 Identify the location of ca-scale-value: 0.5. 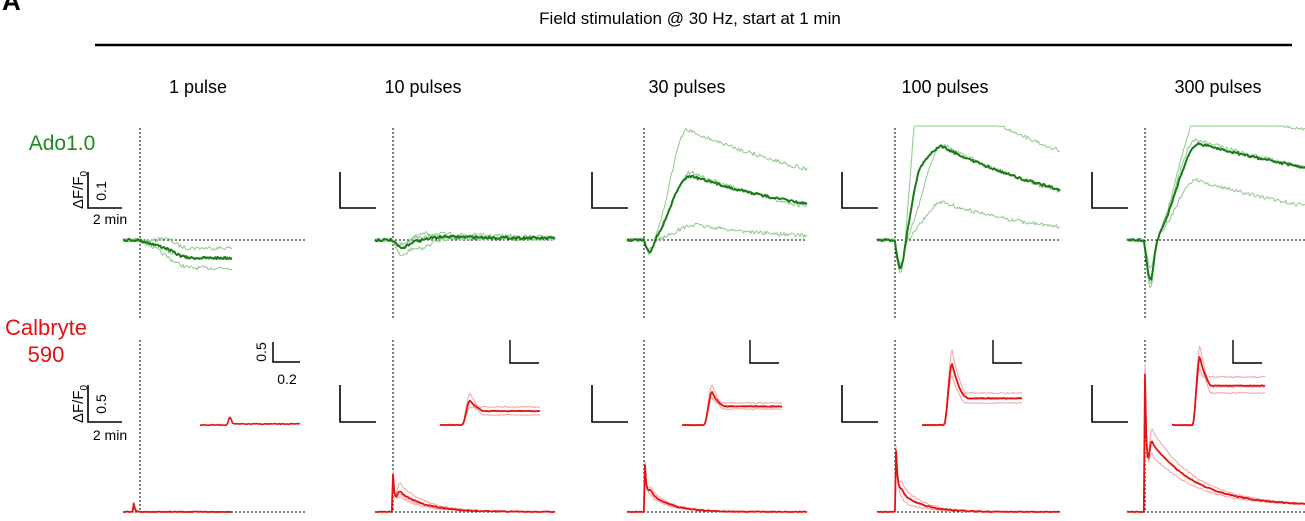
(101, 404).